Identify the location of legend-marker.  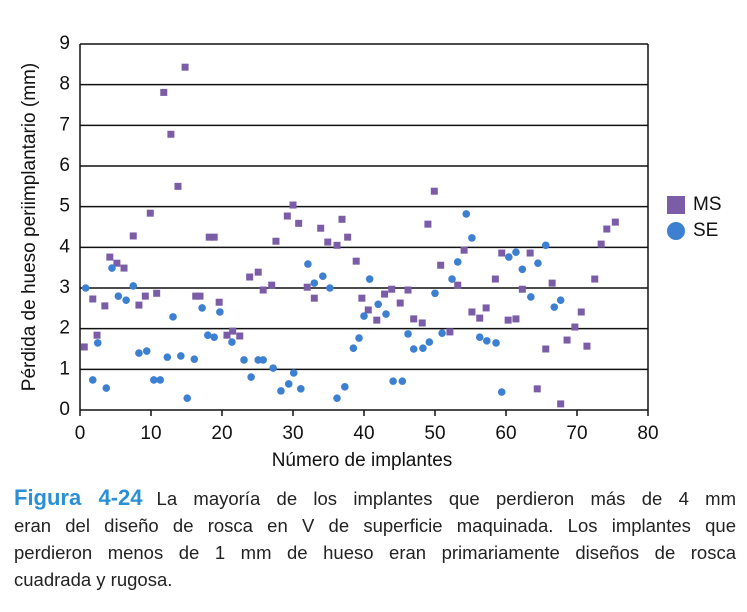
(676, 205).